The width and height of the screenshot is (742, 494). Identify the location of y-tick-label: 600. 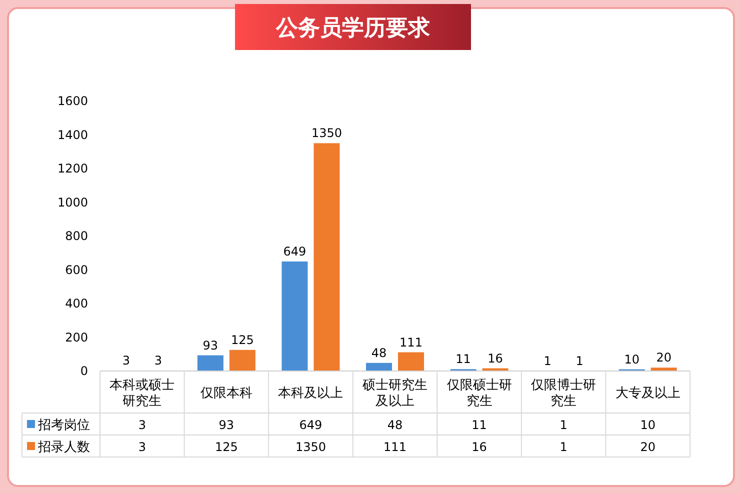
(76, 269).